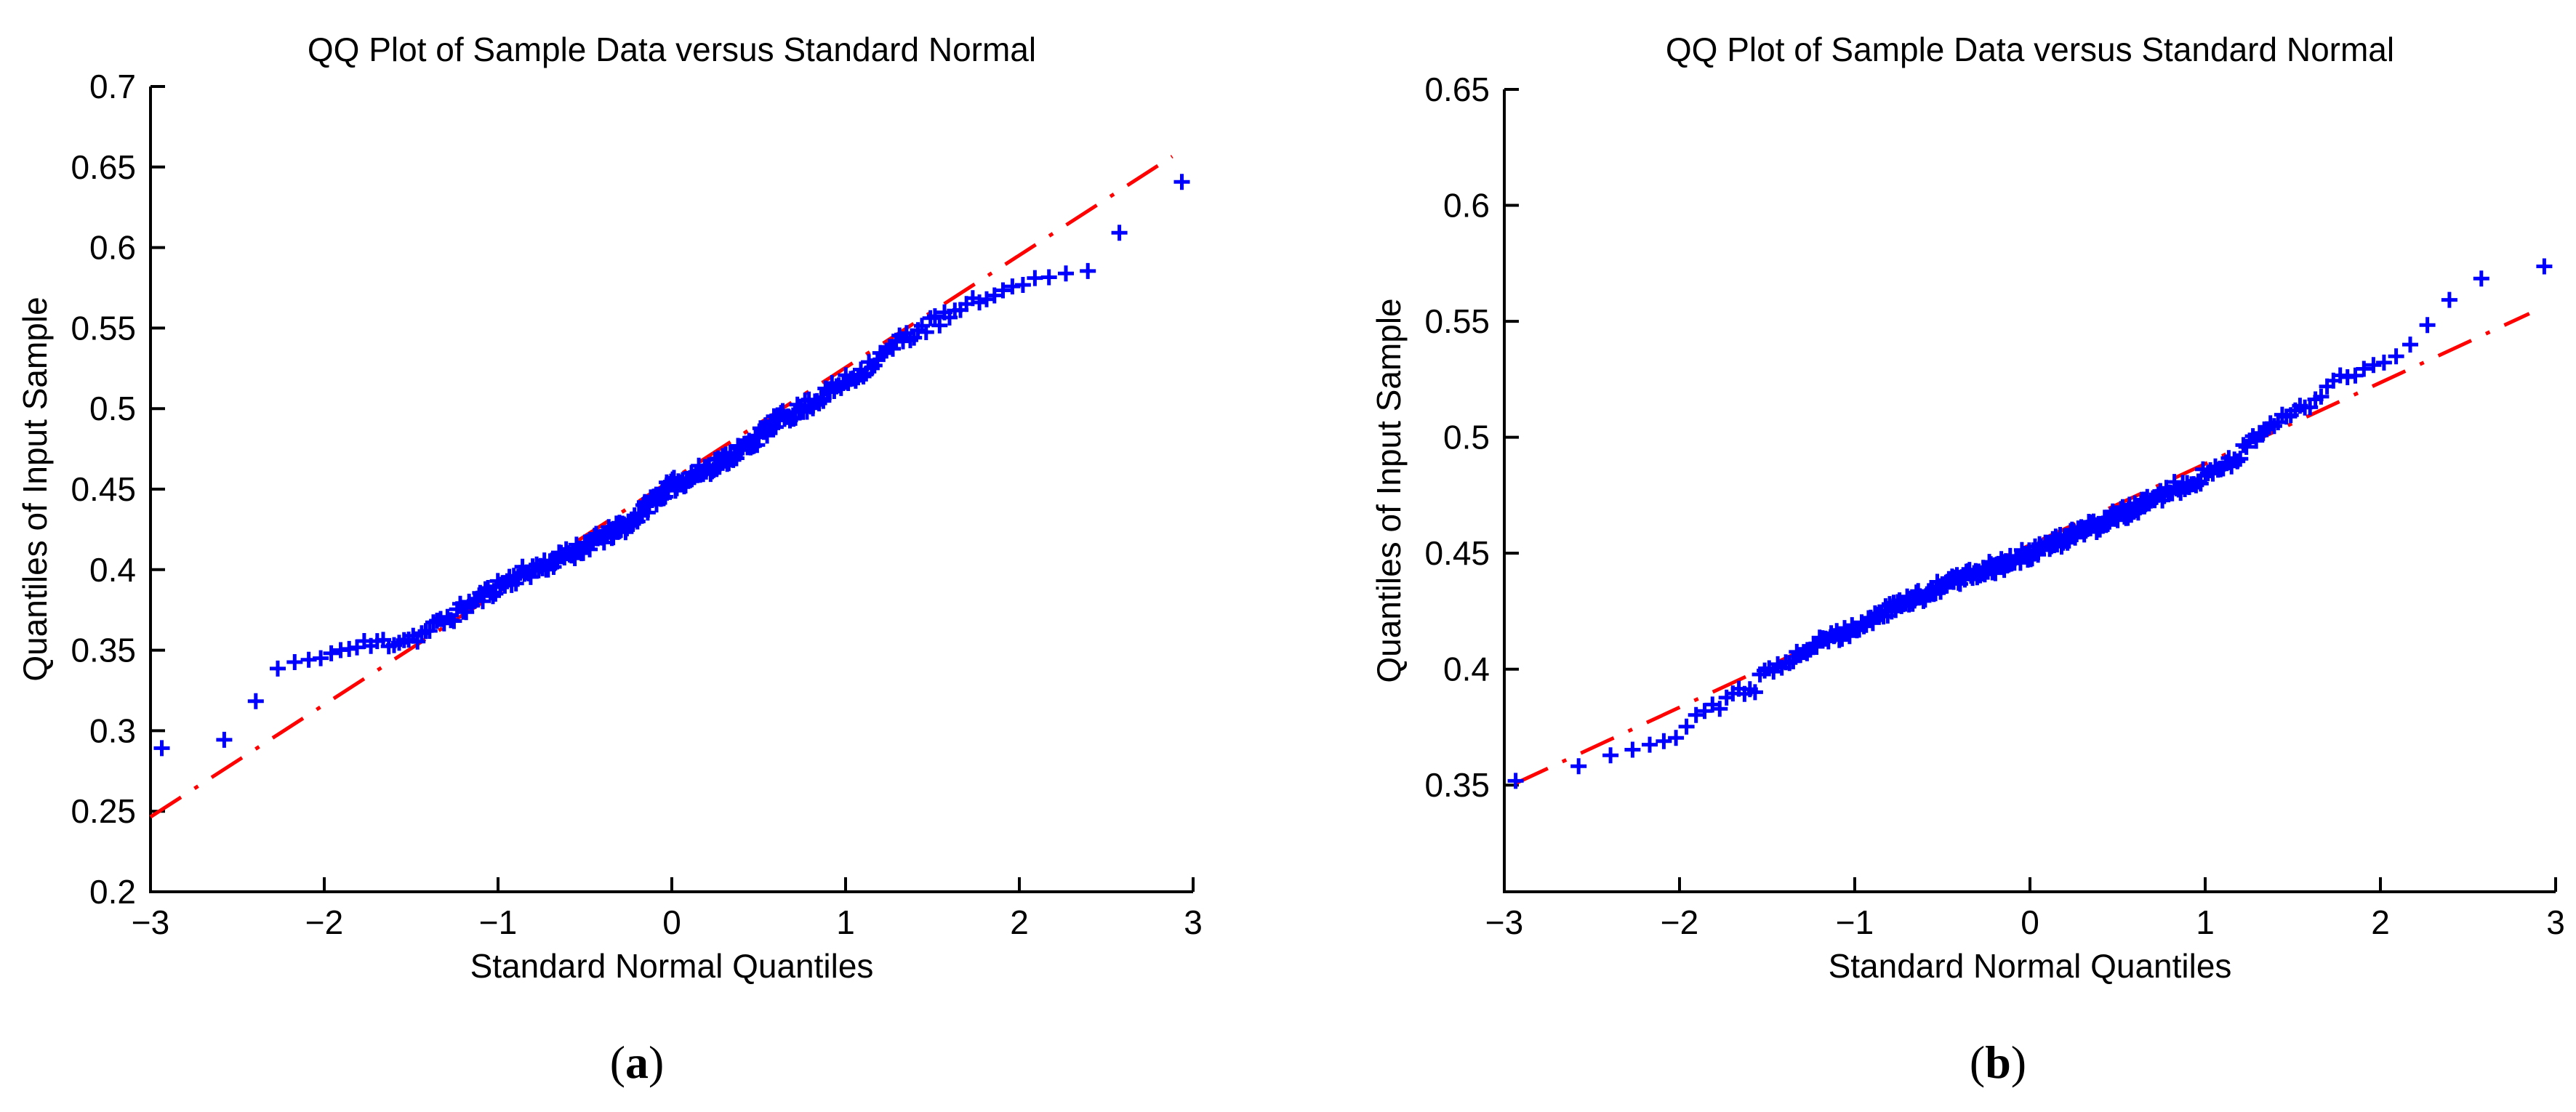 This screenshot has height=1112, width=2576. What do you see at coordinates (112, 86) in the screenshot?
I see `y-tick-label: 0.7` at bounding box center [112, 86].